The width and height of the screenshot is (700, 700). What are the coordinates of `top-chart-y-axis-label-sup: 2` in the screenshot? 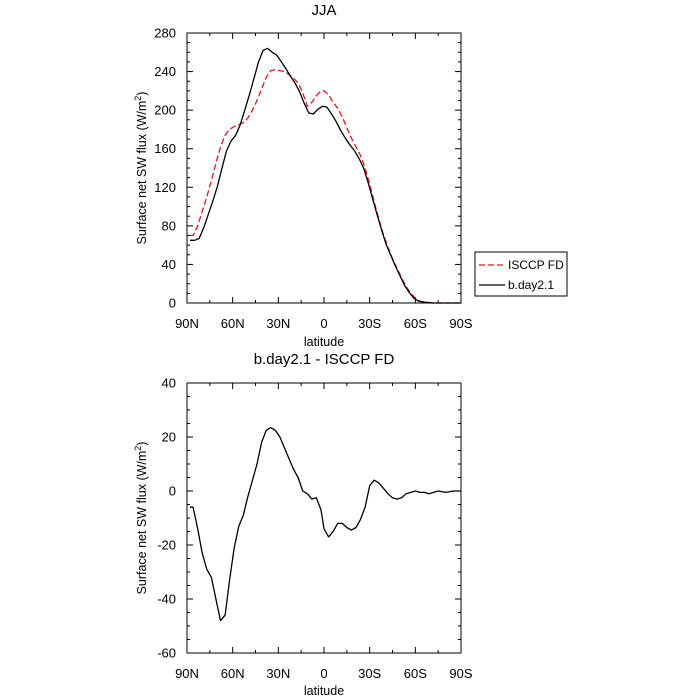 It's located at (138, 98).